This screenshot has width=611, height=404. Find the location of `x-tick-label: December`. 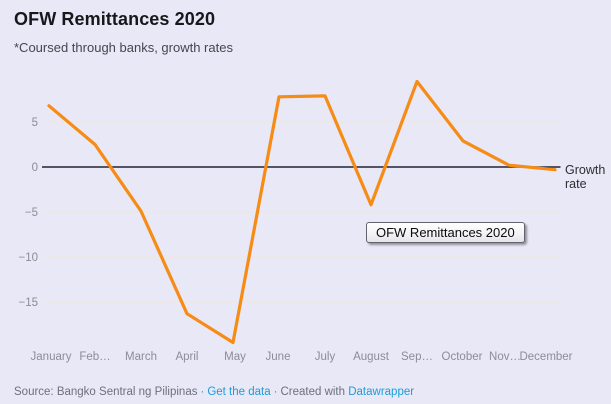

x-tick-label: December is located at coordinates (545, 357).